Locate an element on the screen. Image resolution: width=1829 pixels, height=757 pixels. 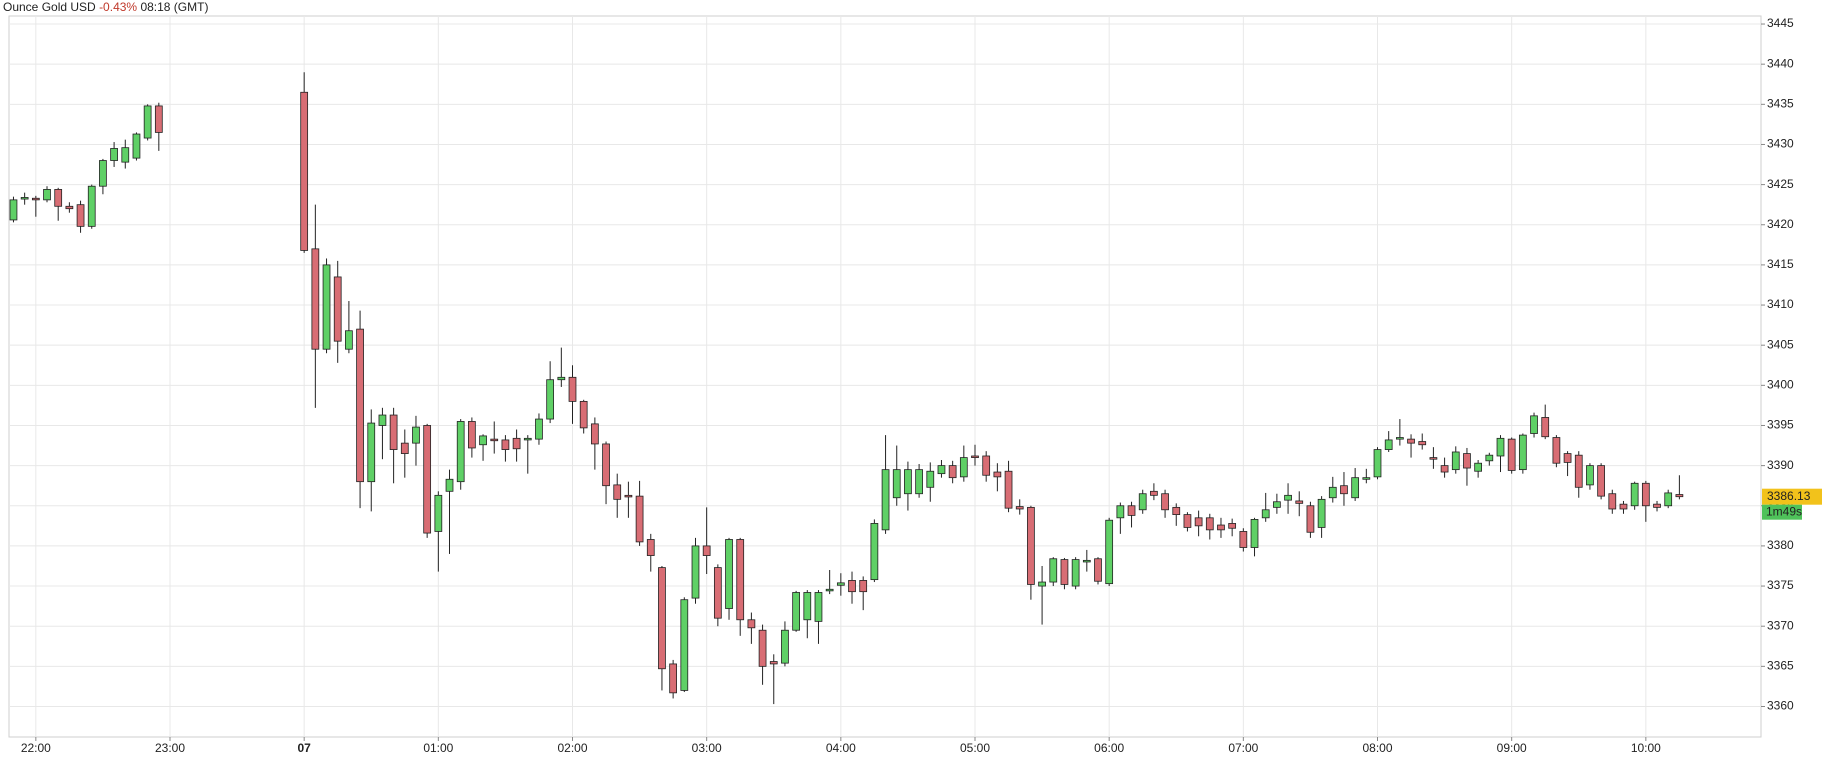
x-tick-label: 03:00 is located at coordinates (707, 748).